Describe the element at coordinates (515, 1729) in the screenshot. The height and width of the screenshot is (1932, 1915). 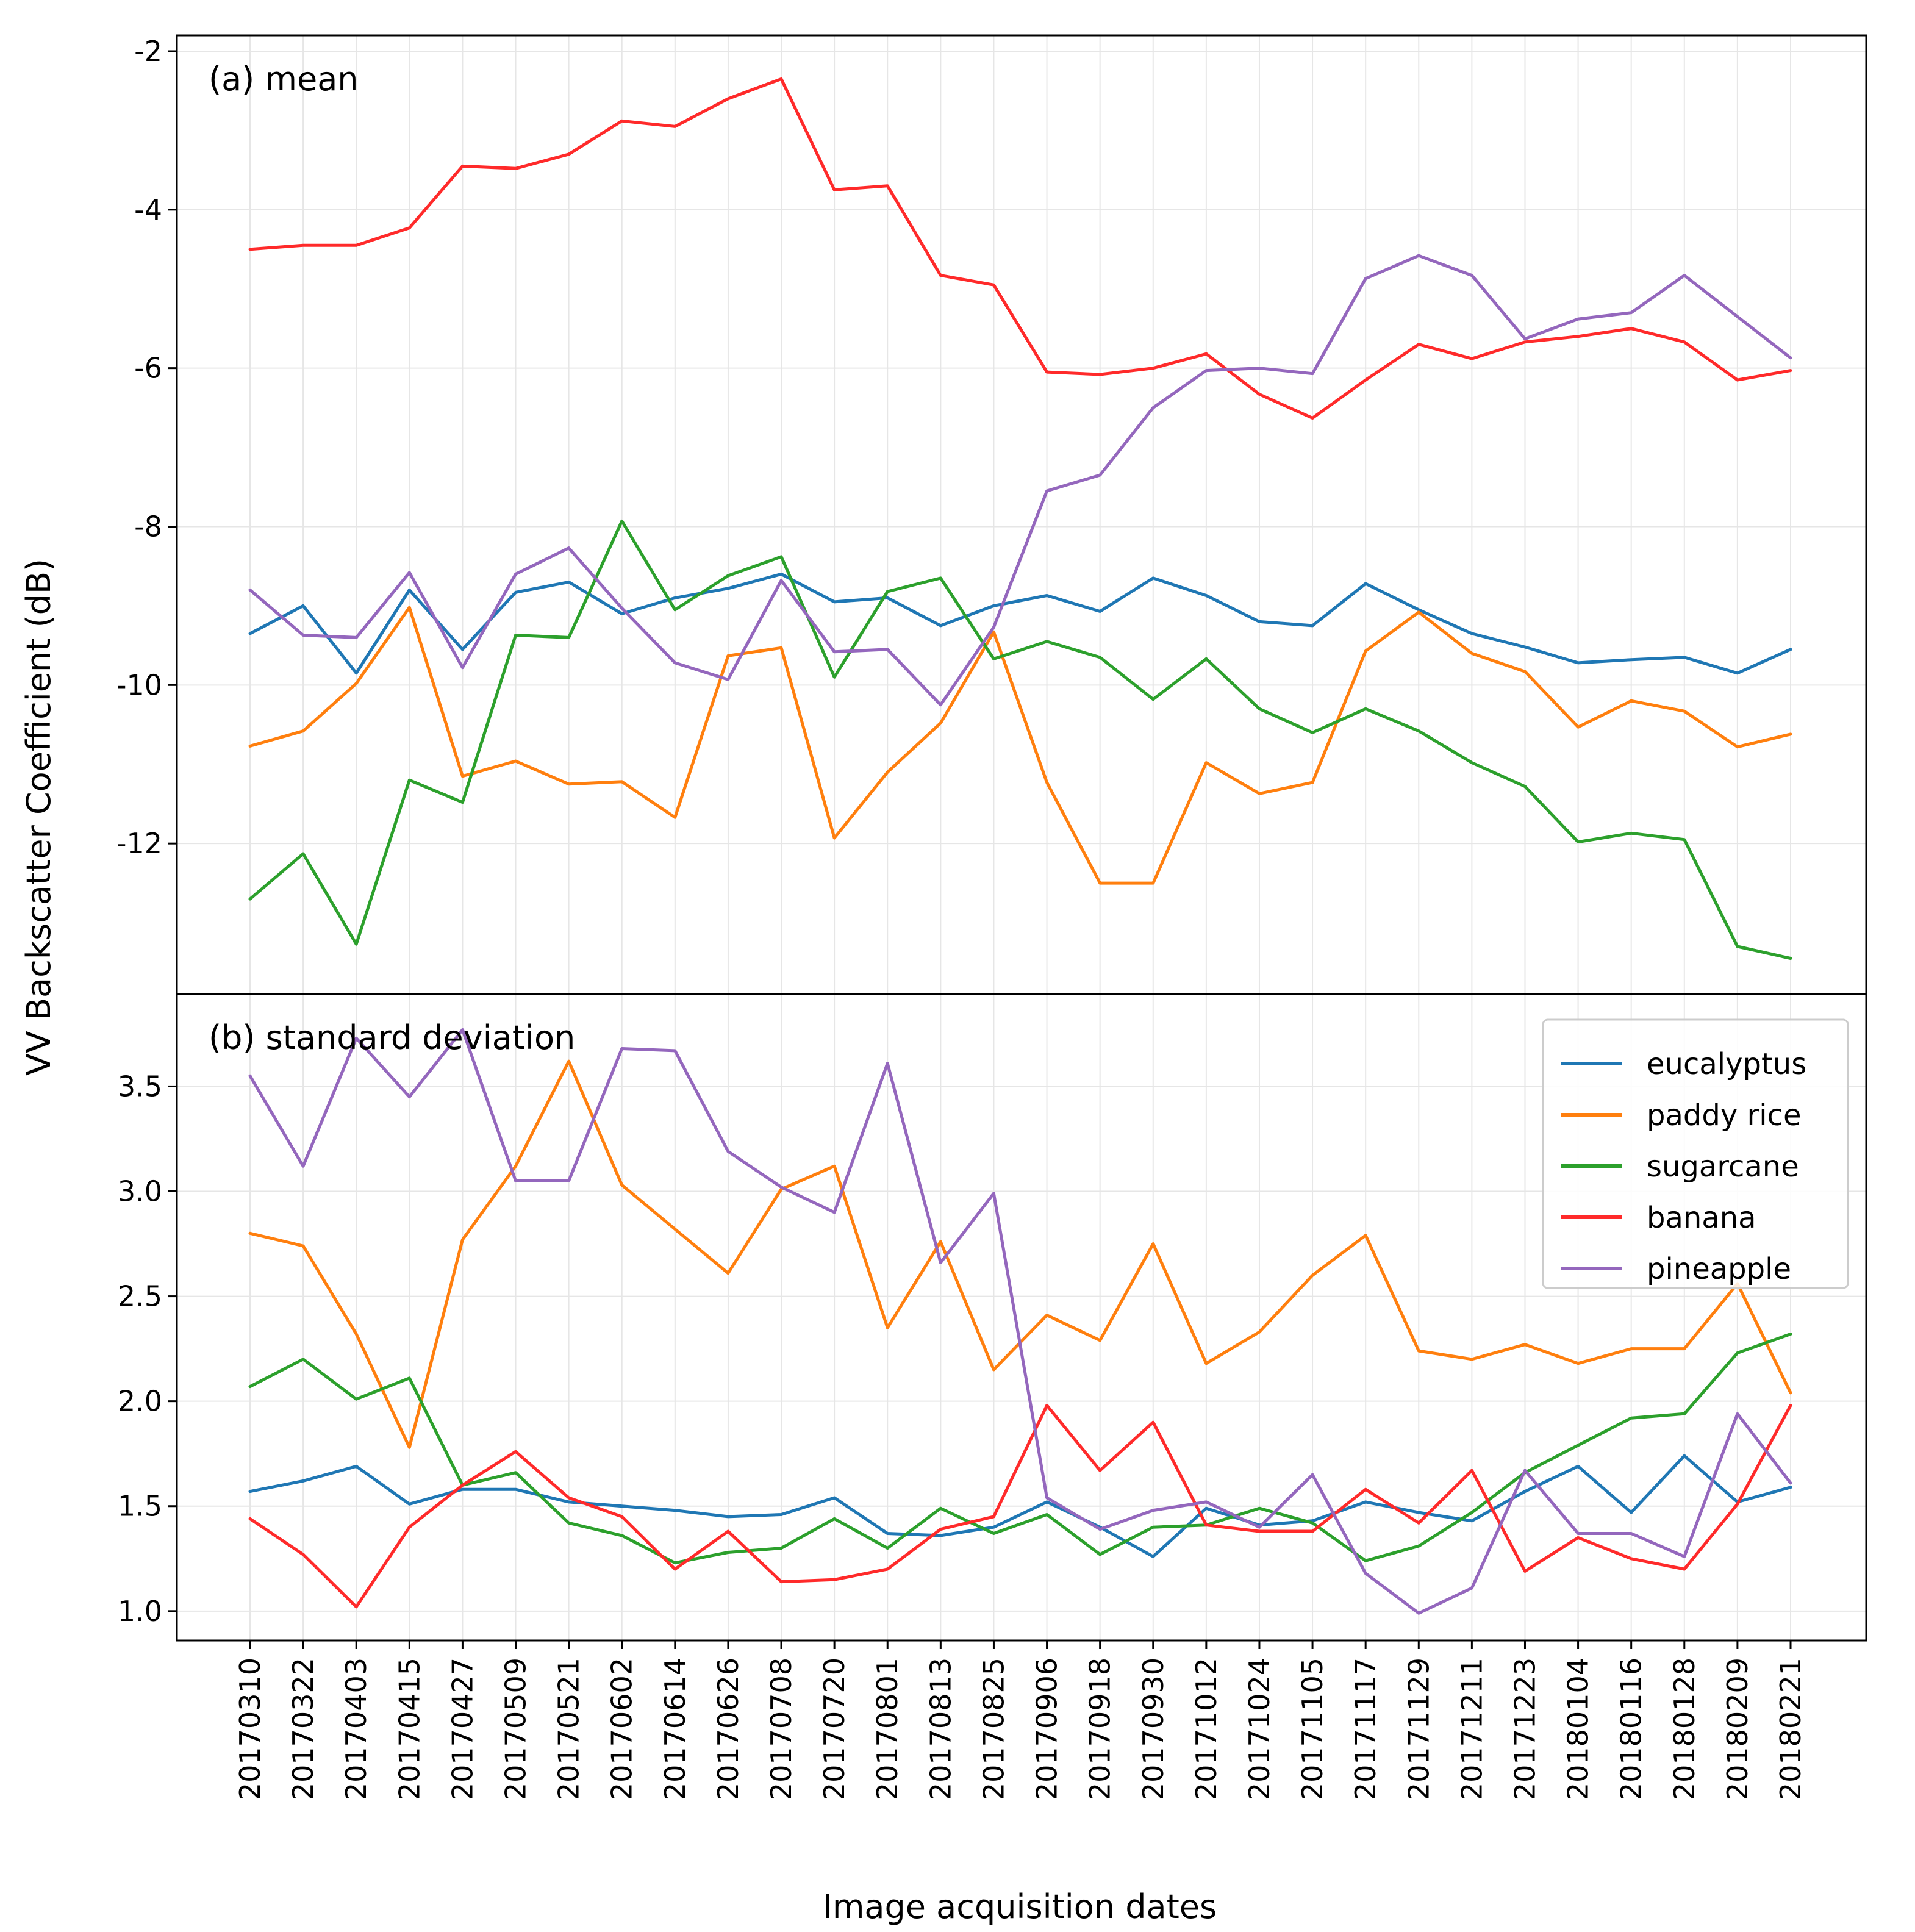
I see `x-tick-label: 20170509` at that location.